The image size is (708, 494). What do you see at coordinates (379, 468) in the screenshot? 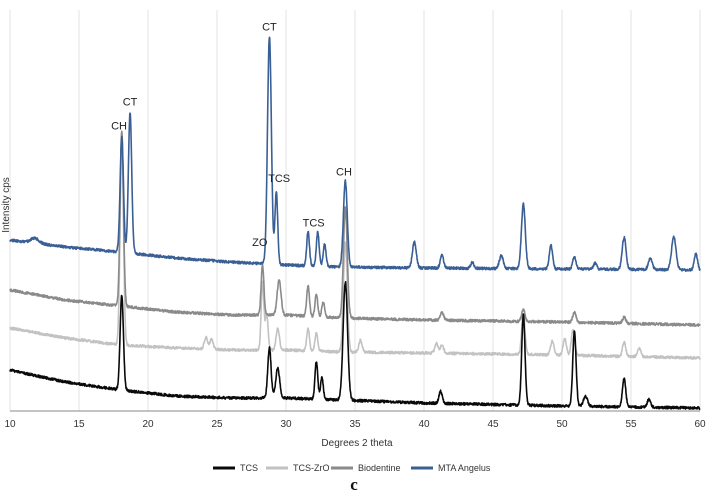
I see `legend-label: Biodentine` at bounding box center [379, 468].